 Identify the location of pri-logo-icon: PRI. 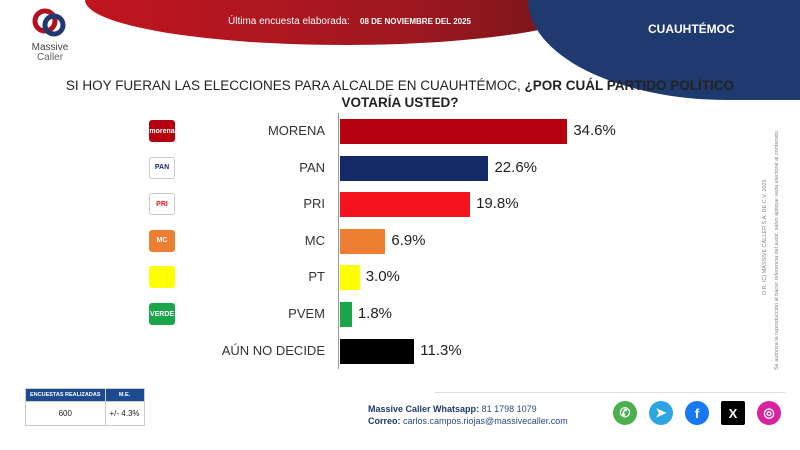
(162, 204).